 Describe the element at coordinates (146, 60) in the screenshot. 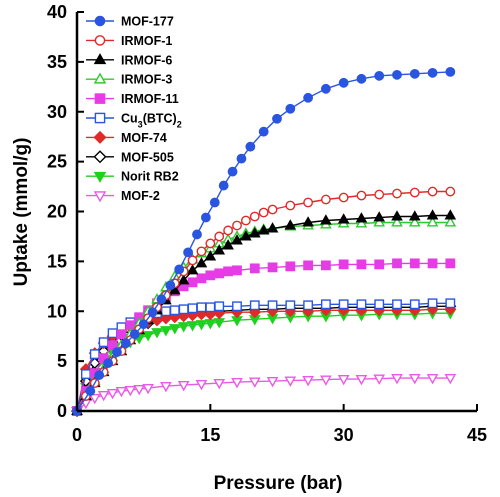

I see `legend-label: IRMOF-6` at that location.